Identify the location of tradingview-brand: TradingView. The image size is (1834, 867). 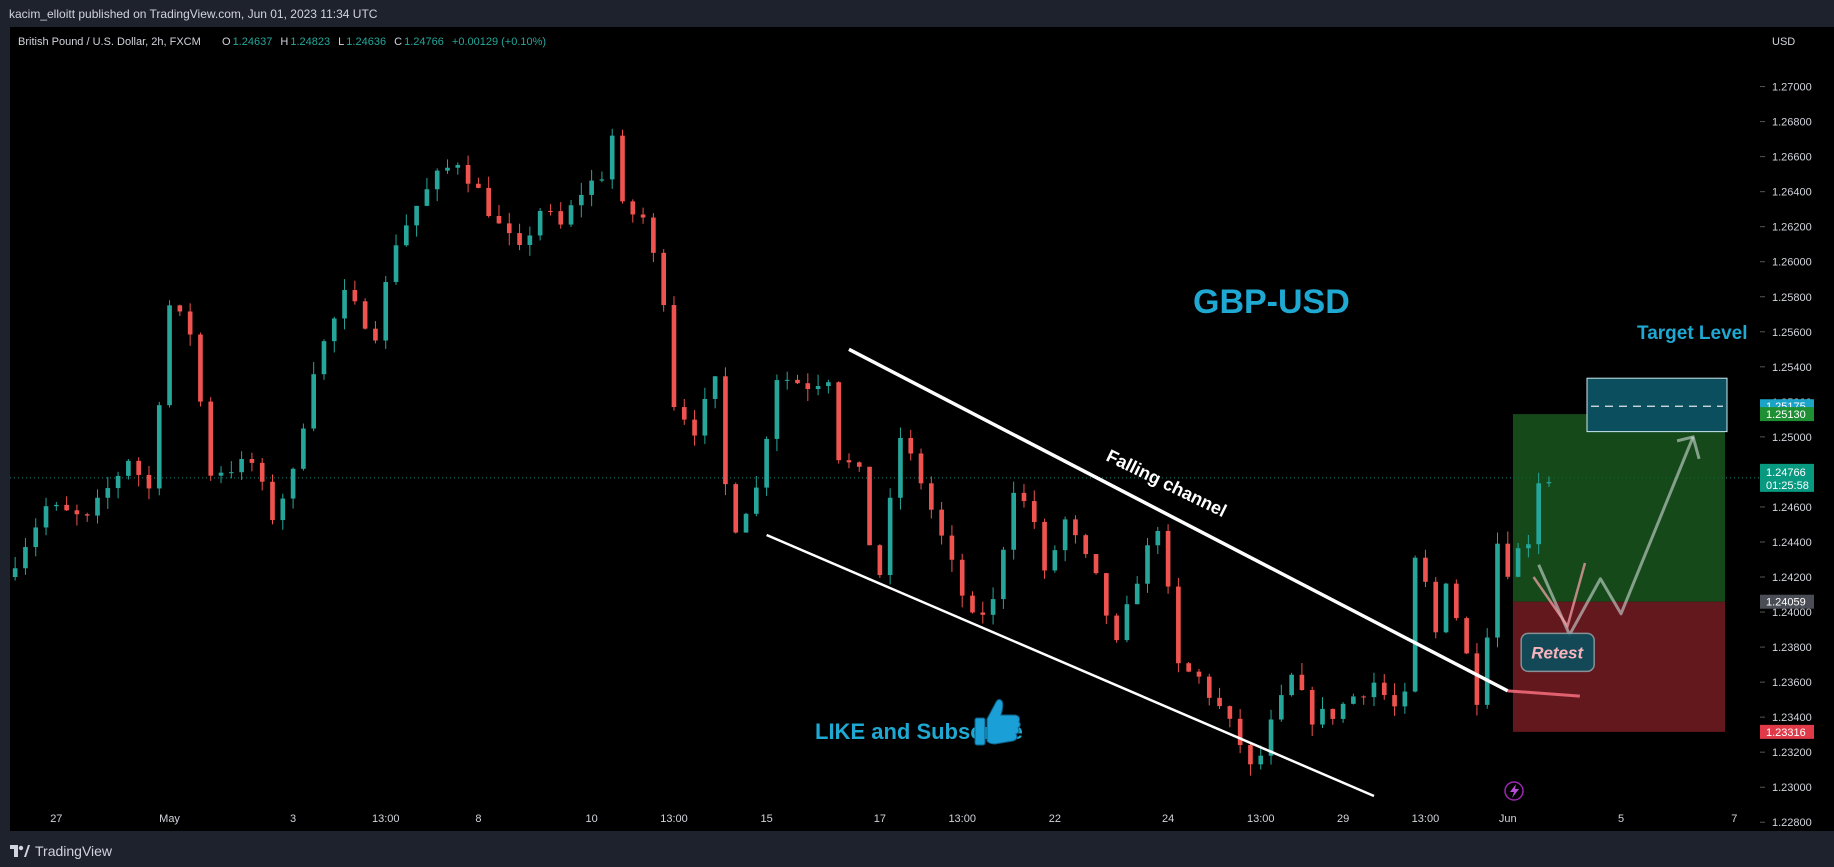
(74, 851).